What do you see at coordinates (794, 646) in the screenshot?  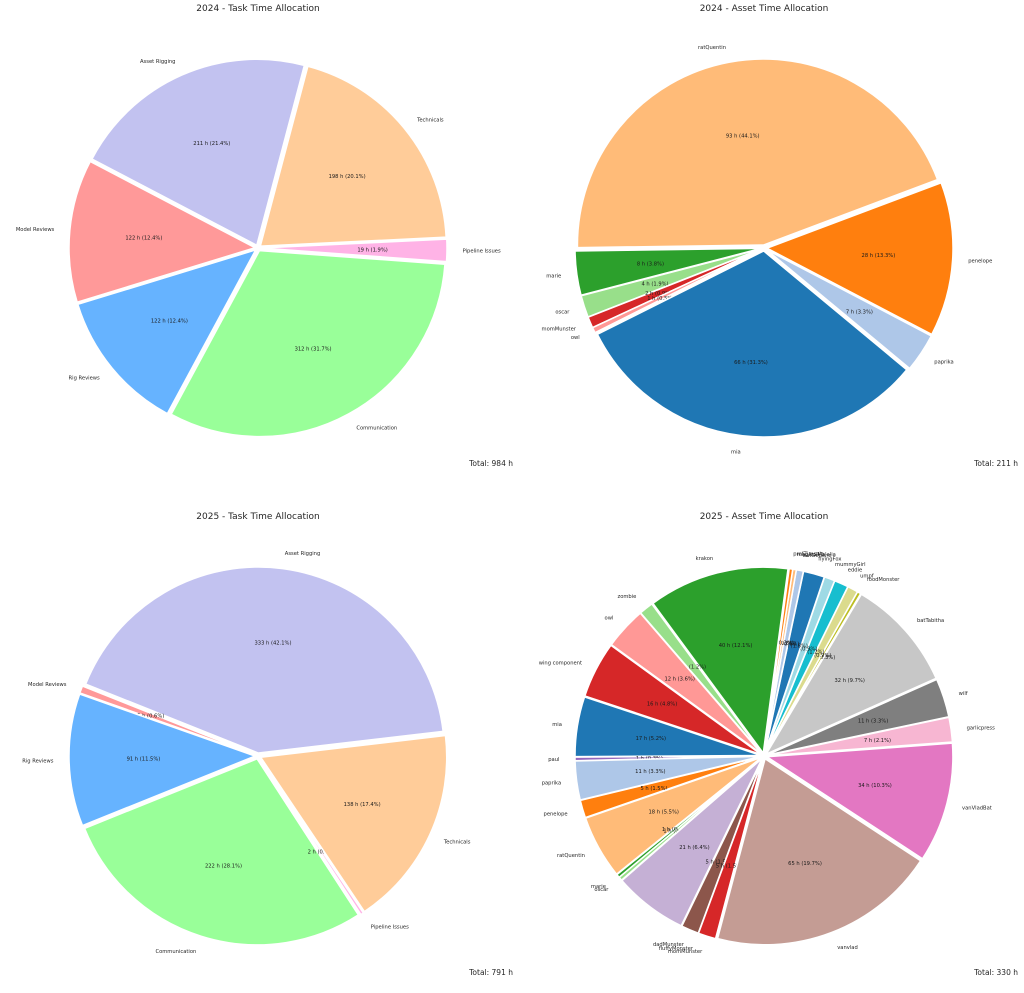 I see `slice-value-label: 6 h (1.8%)` at bounding box center [794, 646].